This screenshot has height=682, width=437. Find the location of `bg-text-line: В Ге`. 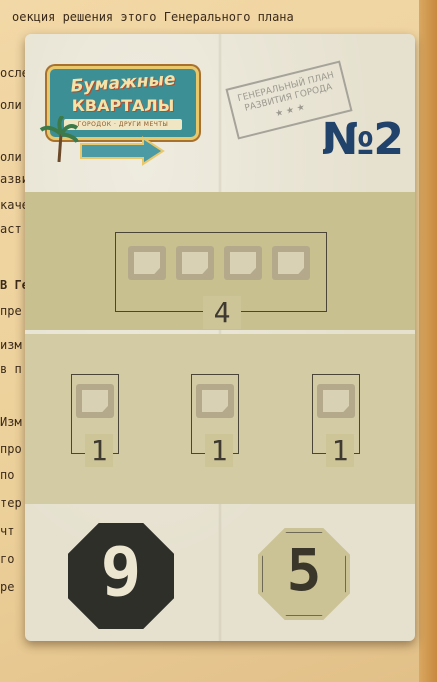

bg-text-line: В Ге is located at coordinates (14, 285).